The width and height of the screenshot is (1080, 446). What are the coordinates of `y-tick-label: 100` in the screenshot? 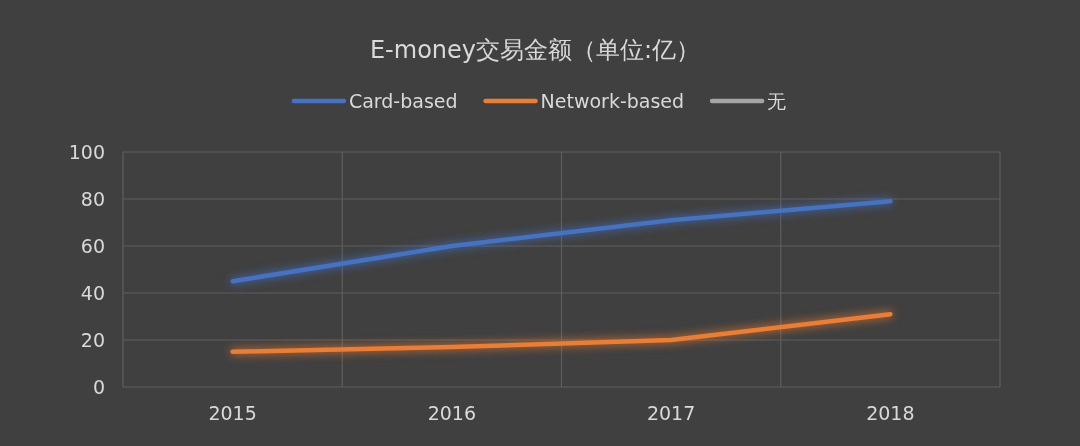 It's located at (86, 152).